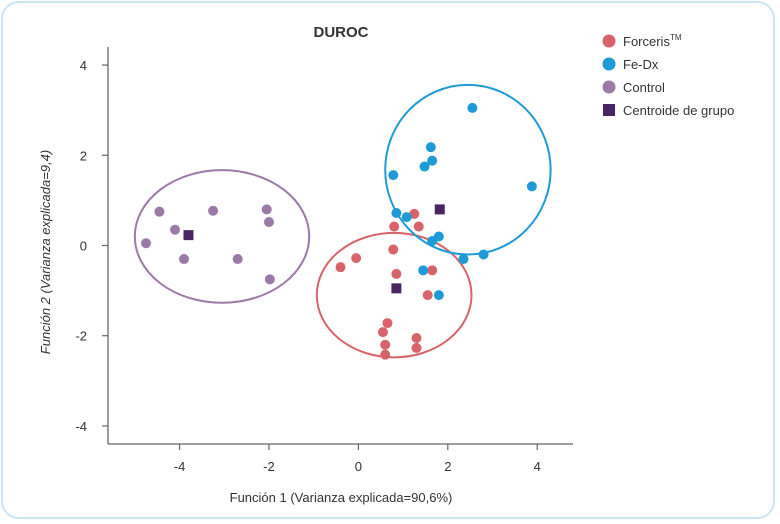 This screenshot has width=780, height=524. Describe the element at coordinates (609, 41) in the screenshot. I see `legend-marker-forceris` at that location.